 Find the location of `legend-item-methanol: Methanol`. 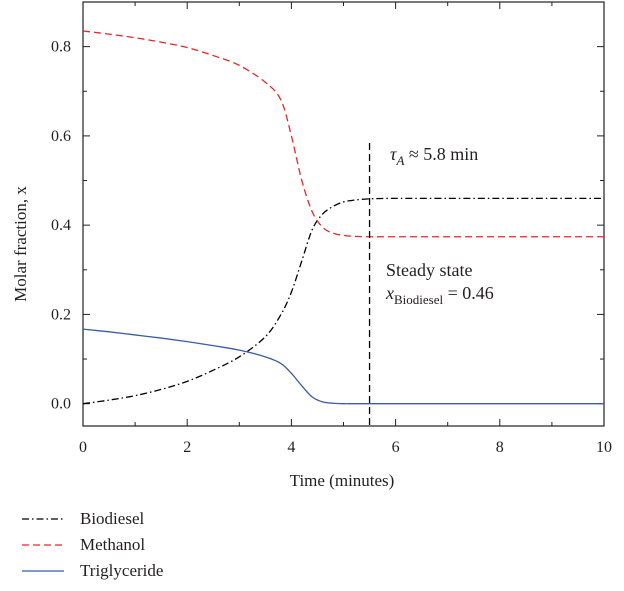

legend-item-methanol: Methanol is located at coordinates (91, 545).